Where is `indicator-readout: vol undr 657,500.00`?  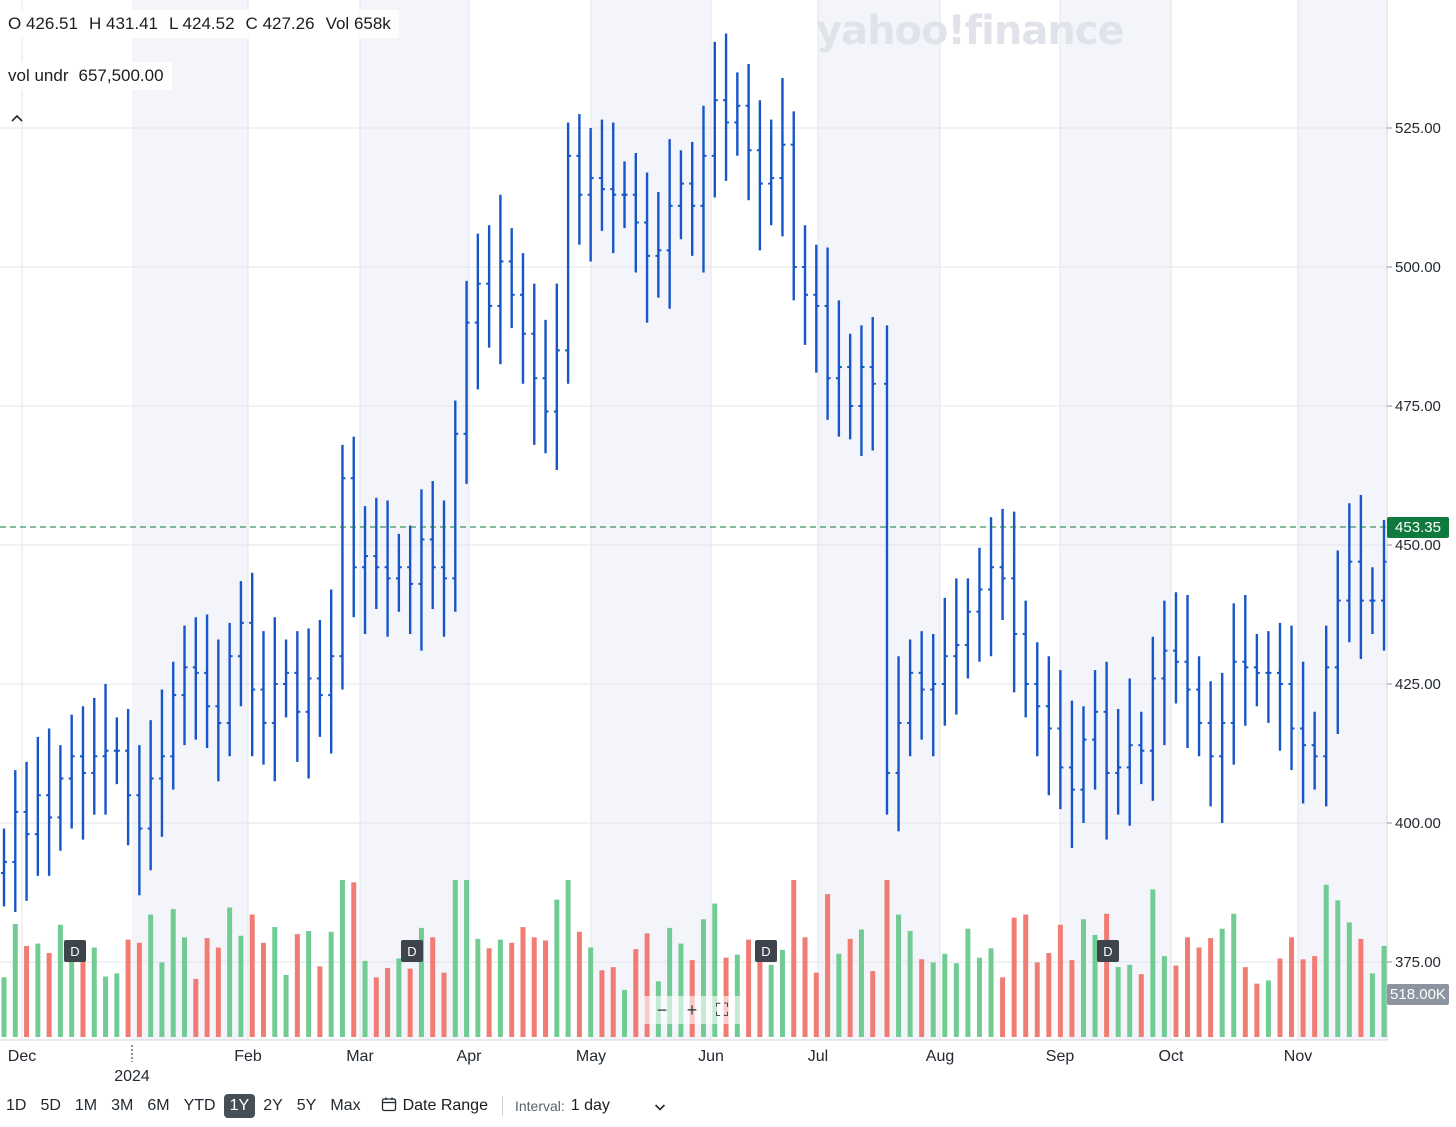
indicator-readout: vol undr 657,500.00 is located at coordinates (86, 76).